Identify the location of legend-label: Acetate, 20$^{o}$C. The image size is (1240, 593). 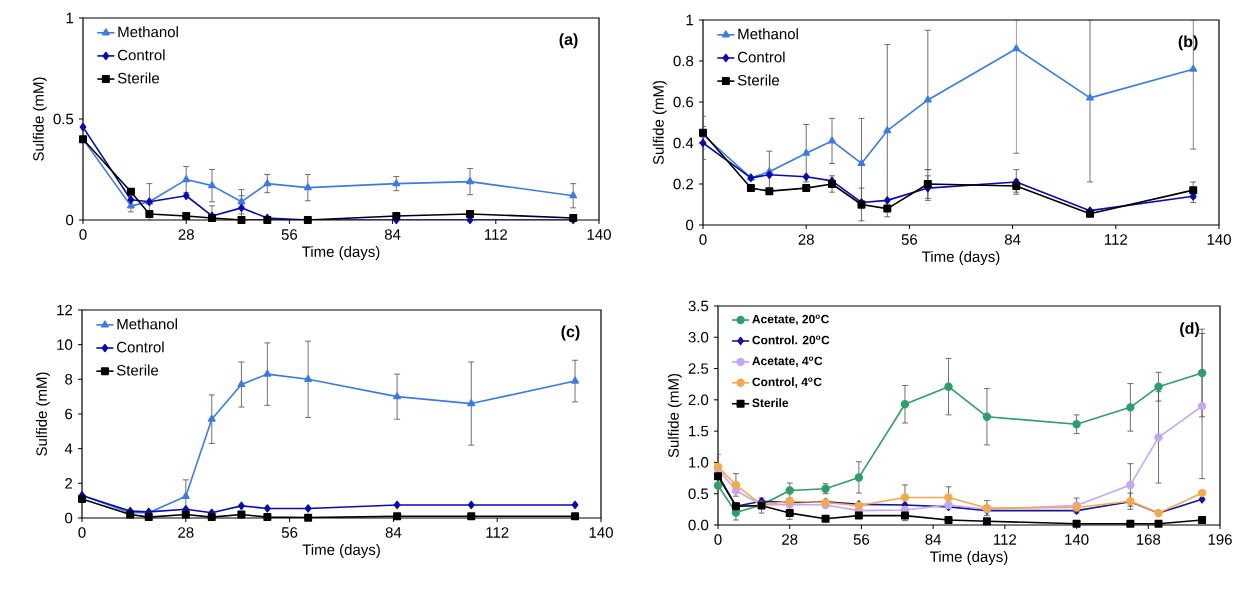
(791, 320).